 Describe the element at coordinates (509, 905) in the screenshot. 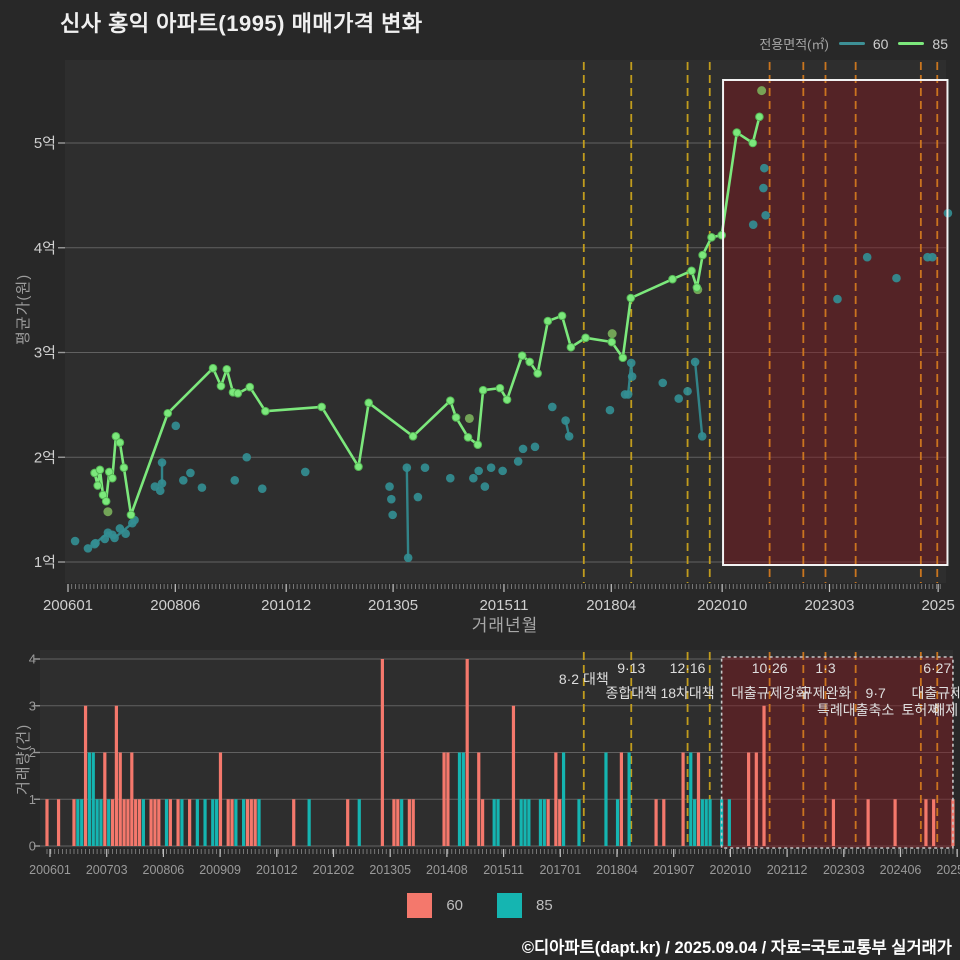

I see `swatch-85-icon` at that location.